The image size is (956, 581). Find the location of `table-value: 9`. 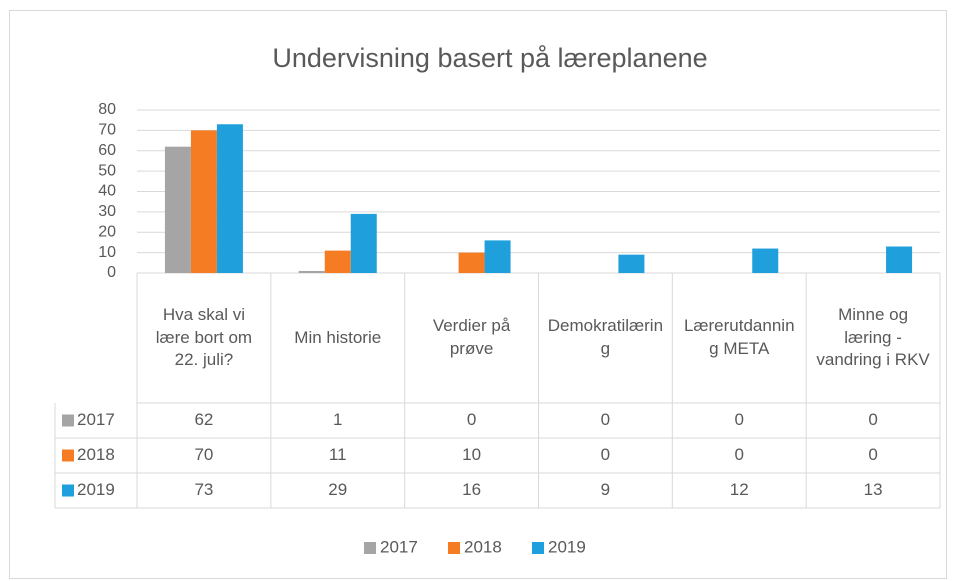

table-value: 9 is located at coordinates (605, 489).